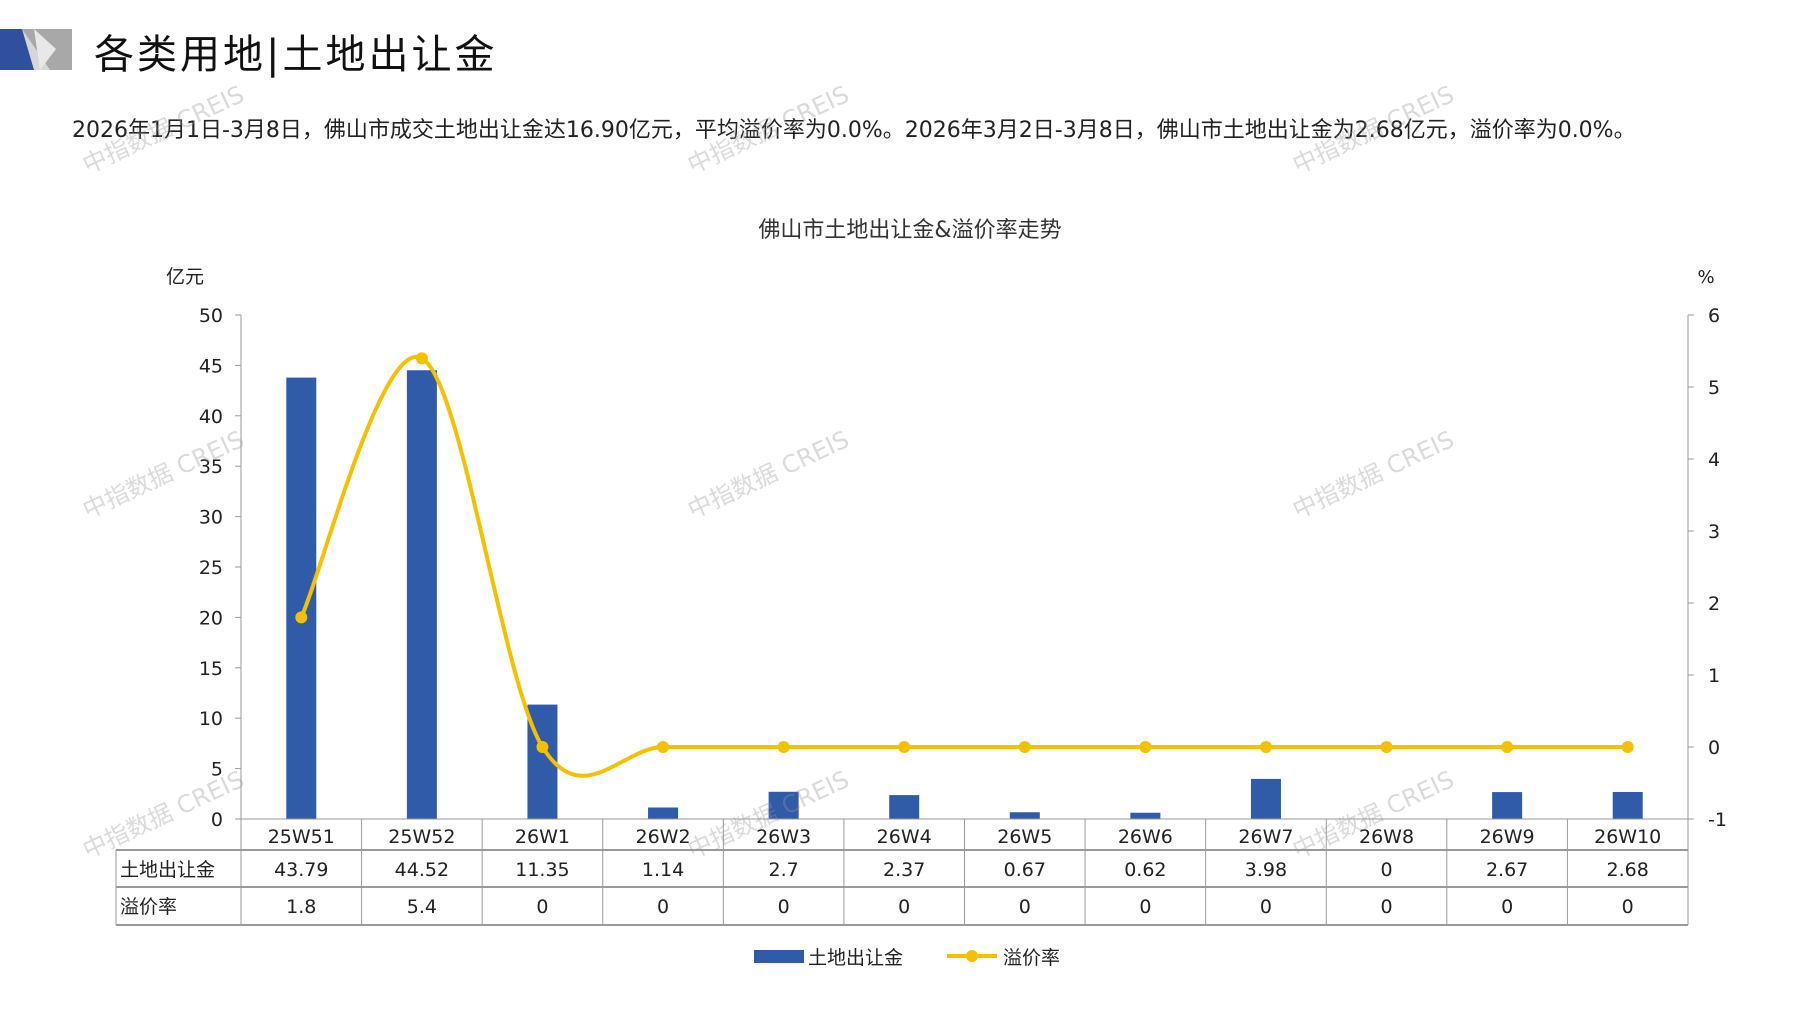  Describe the element at coordinates (1386, 870) in the screenshot. I see `table-cell-amount: 0` at that location.